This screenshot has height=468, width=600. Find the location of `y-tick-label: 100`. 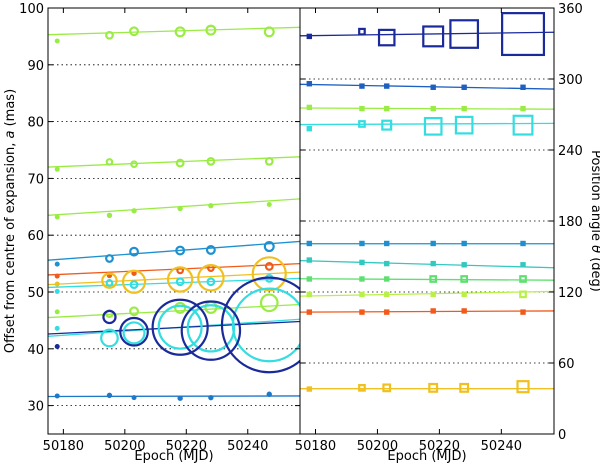

y-tick-label: 100 is located at coordinates (31, 9).